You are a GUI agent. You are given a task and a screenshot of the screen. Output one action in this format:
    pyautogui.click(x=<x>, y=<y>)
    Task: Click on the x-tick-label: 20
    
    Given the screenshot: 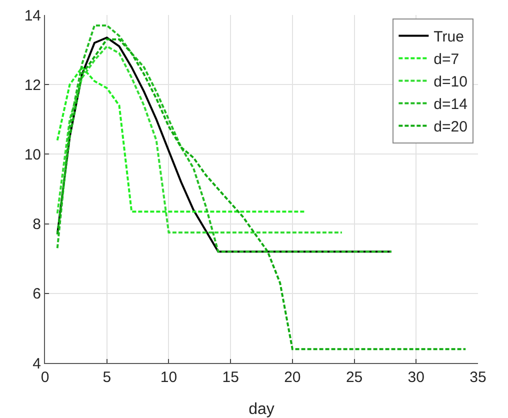 What is the action you would take?
    pyautogui.click(x=292, y=377)
    